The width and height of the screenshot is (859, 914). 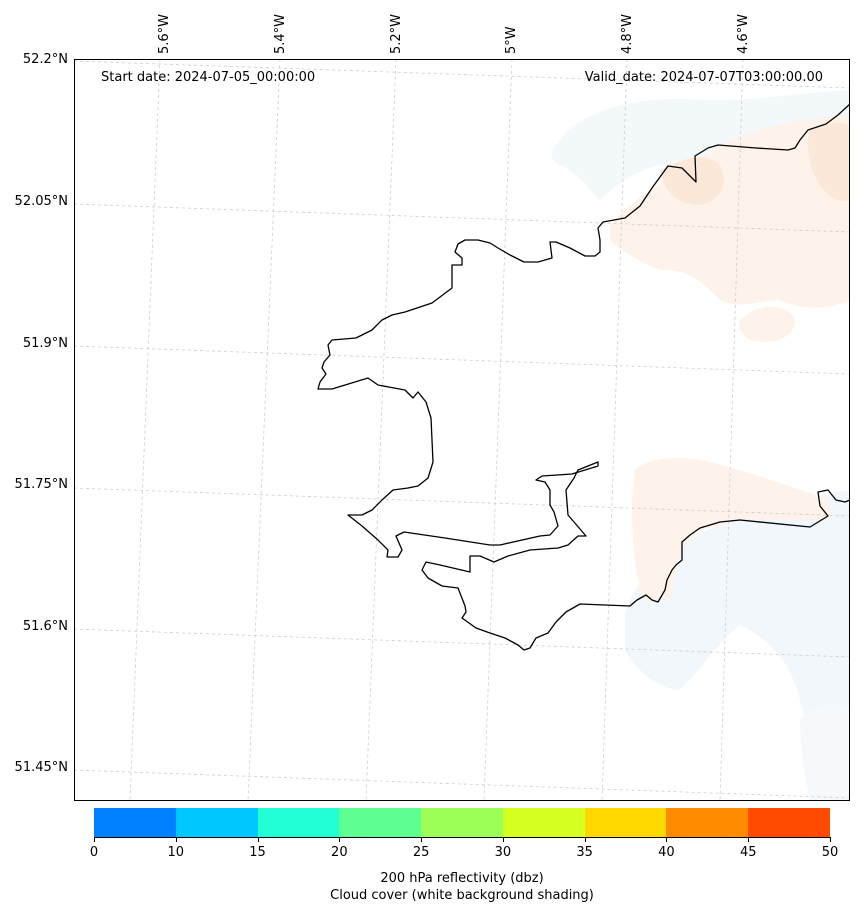 I want to click on latitude-label: 51.75°N, so click(x=41, y=484).